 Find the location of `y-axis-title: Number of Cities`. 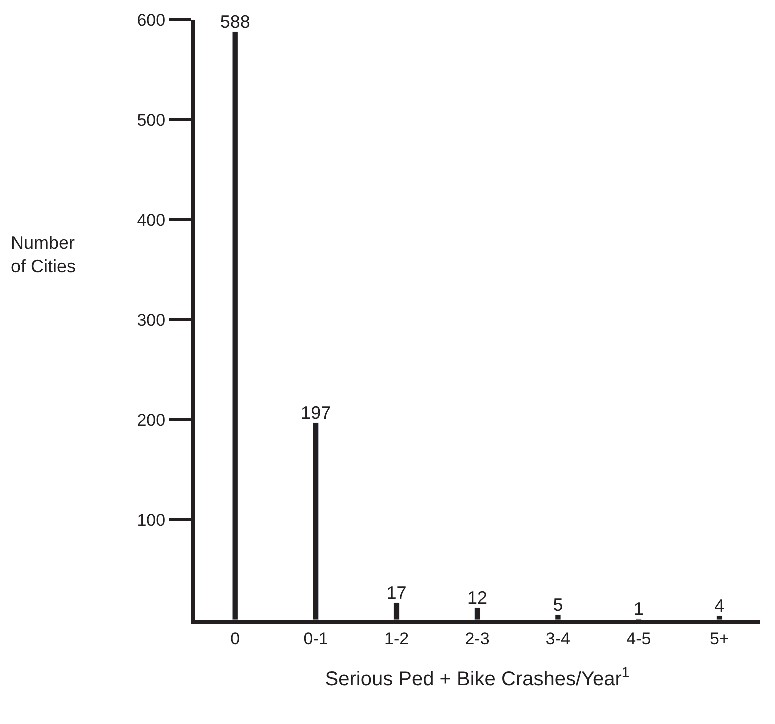

y-axis-title: Number of Cities is located at coordinates (43, 254).